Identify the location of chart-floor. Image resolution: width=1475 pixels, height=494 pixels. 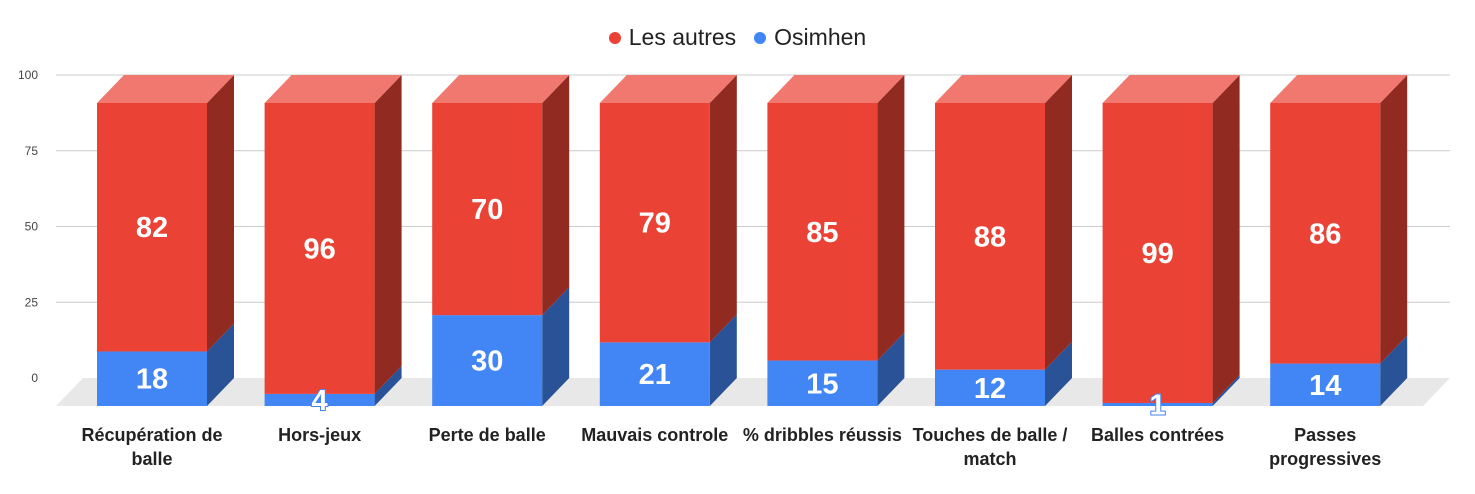
(753, 392).